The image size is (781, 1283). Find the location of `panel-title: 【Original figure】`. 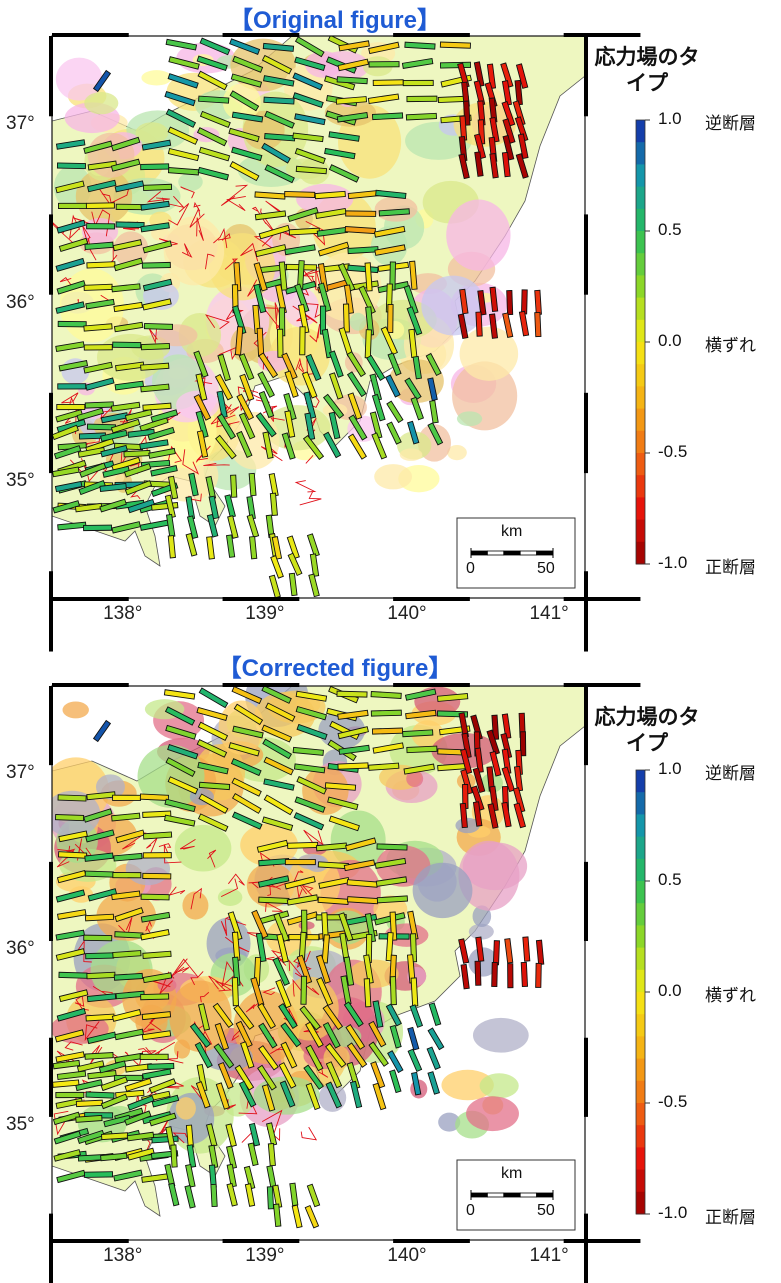

panel-title: 【Original figure】 is located at coordinates (334, 20).